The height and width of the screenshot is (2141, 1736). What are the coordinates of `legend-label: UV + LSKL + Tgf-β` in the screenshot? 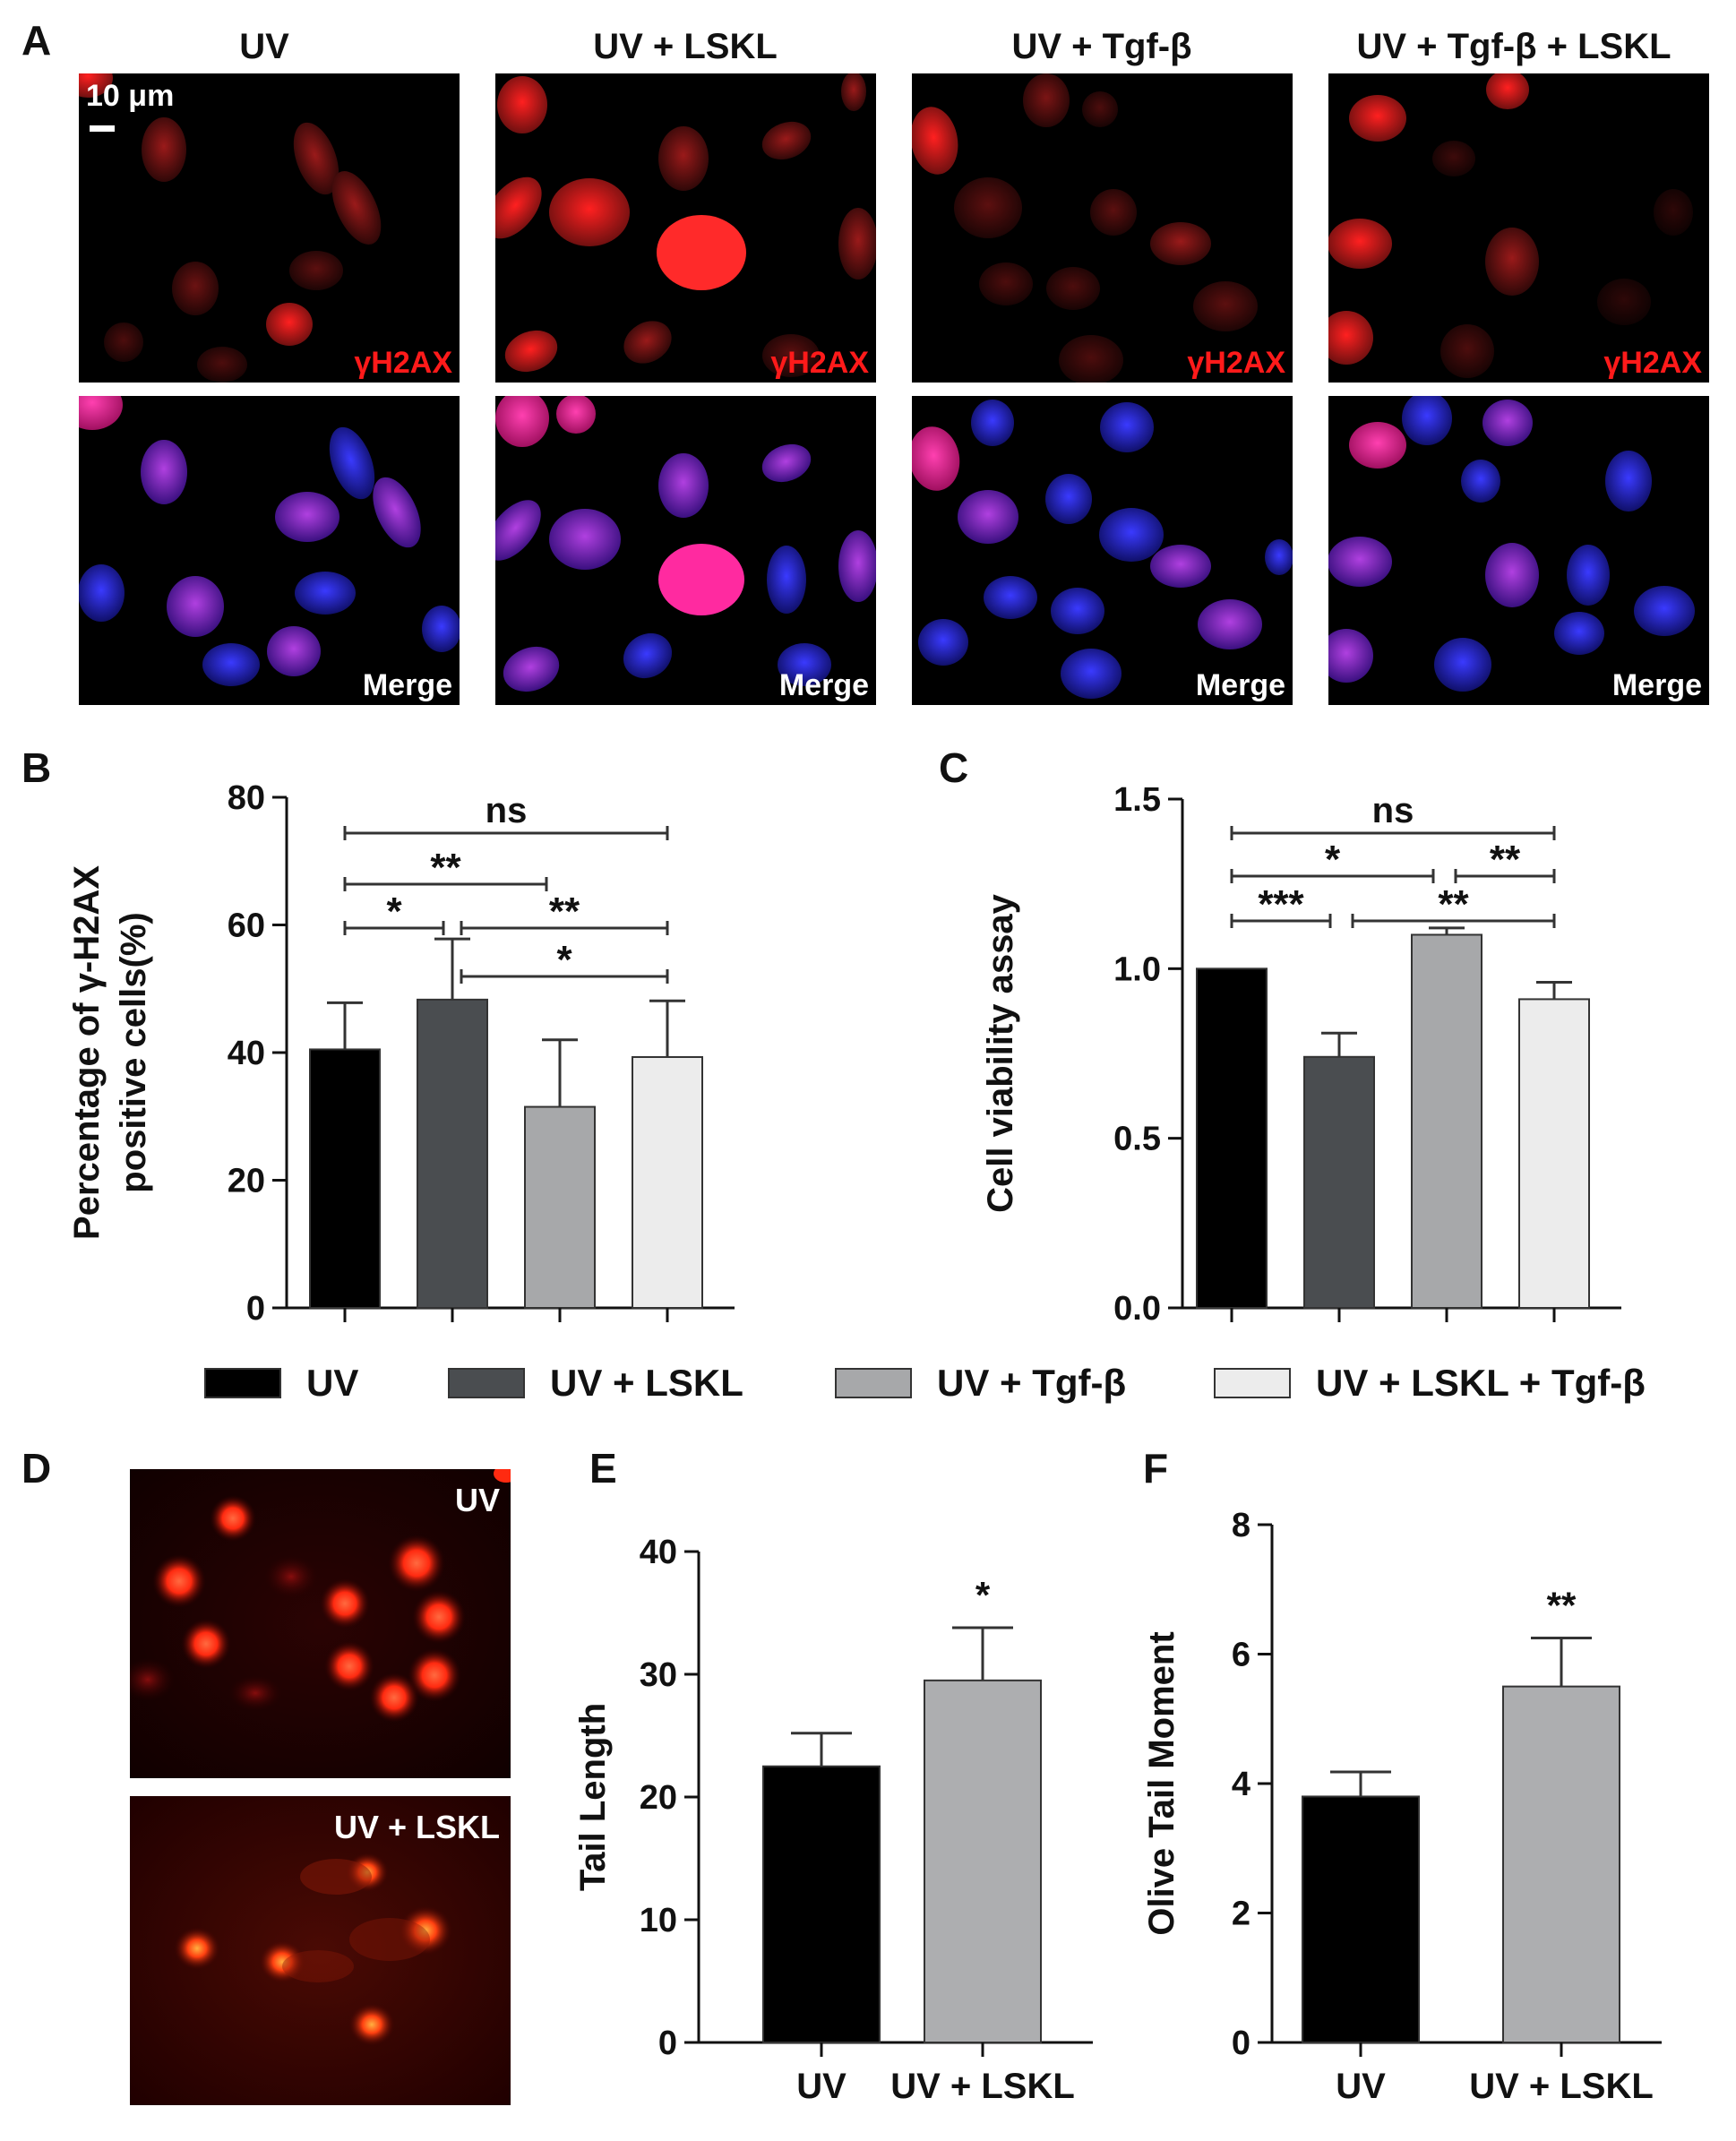 It's located at (1481, 1383).